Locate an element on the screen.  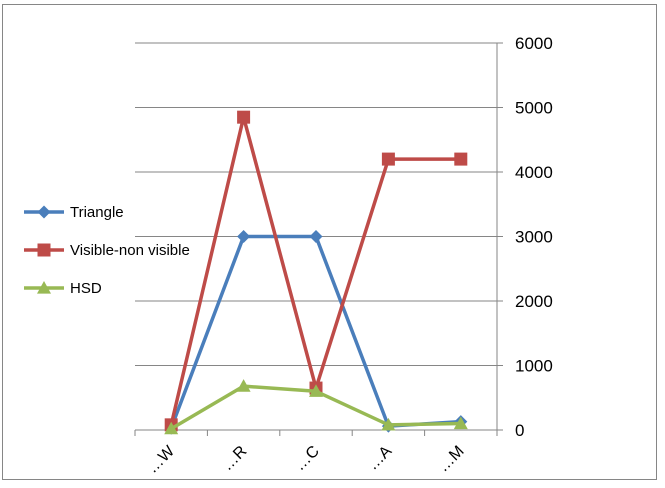
y-tick-label: 2000 is located at coordinates (534, 301).